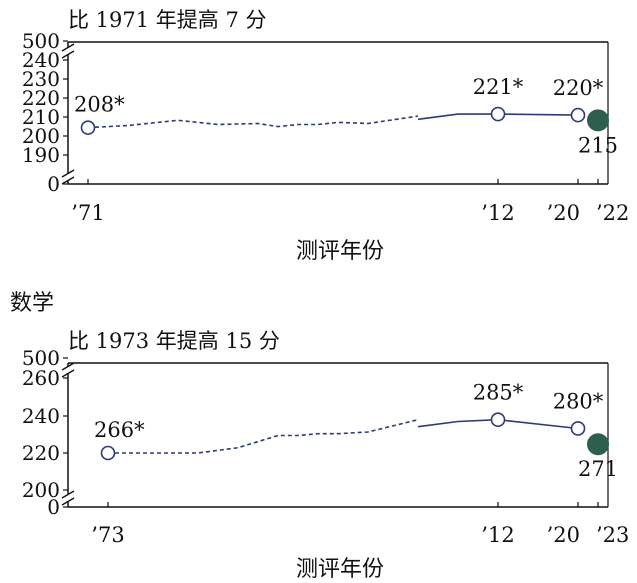 This screenshot has height=583, width=637. What do you see at coordinates (612, 213) in the screenshot?
I see `reading-x-tick-label: ’22` at bounding box center [612, 213].